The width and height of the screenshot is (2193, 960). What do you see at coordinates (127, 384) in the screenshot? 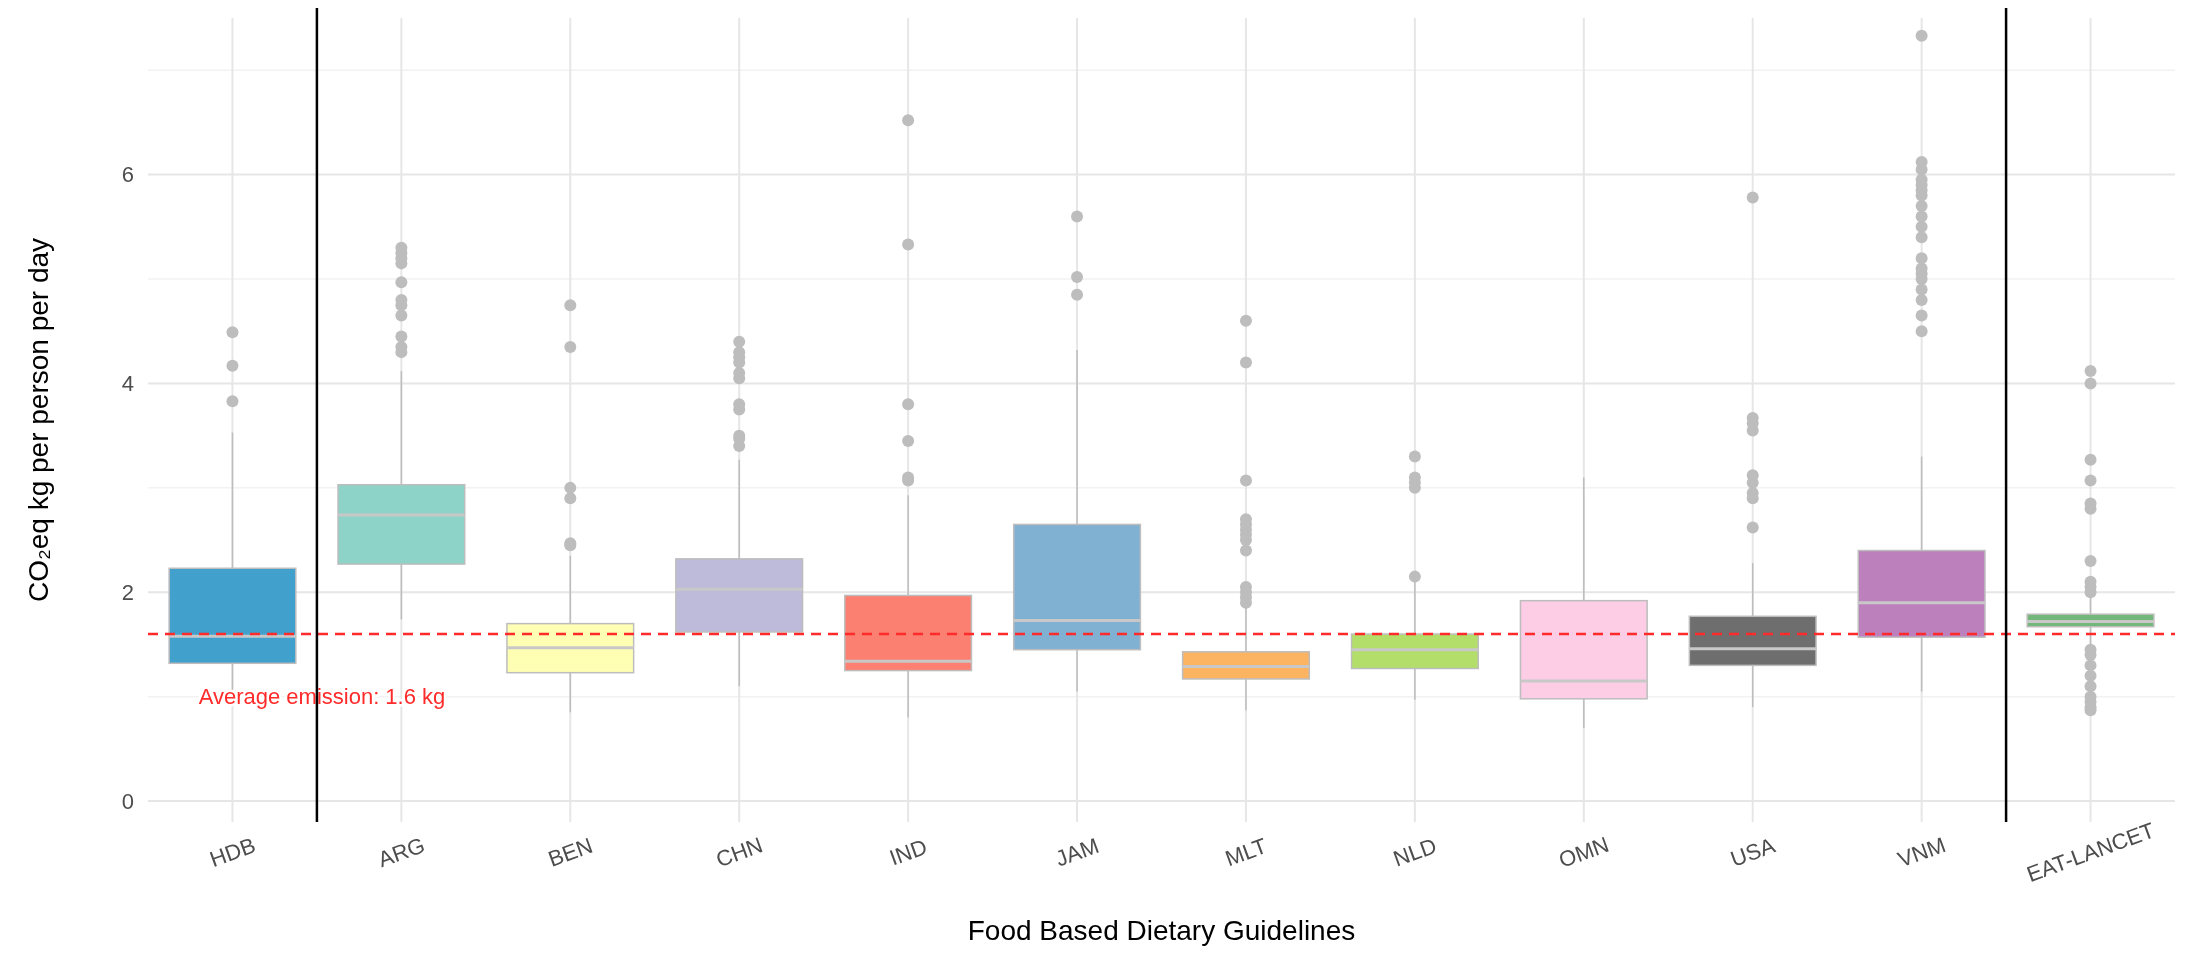
I see `y-tick-label: 4` at bounding box center [127, 384].